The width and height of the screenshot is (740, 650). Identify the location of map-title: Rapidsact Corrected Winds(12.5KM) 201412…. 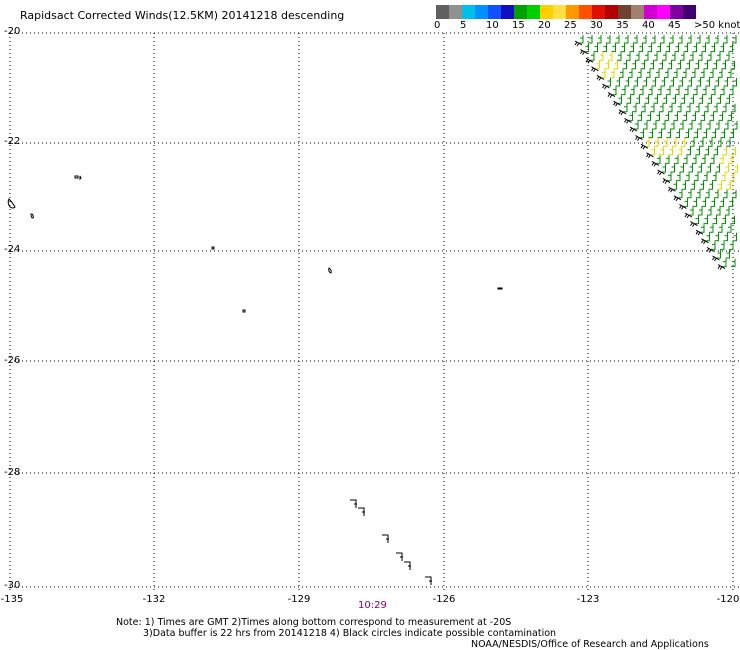
(182, 15).